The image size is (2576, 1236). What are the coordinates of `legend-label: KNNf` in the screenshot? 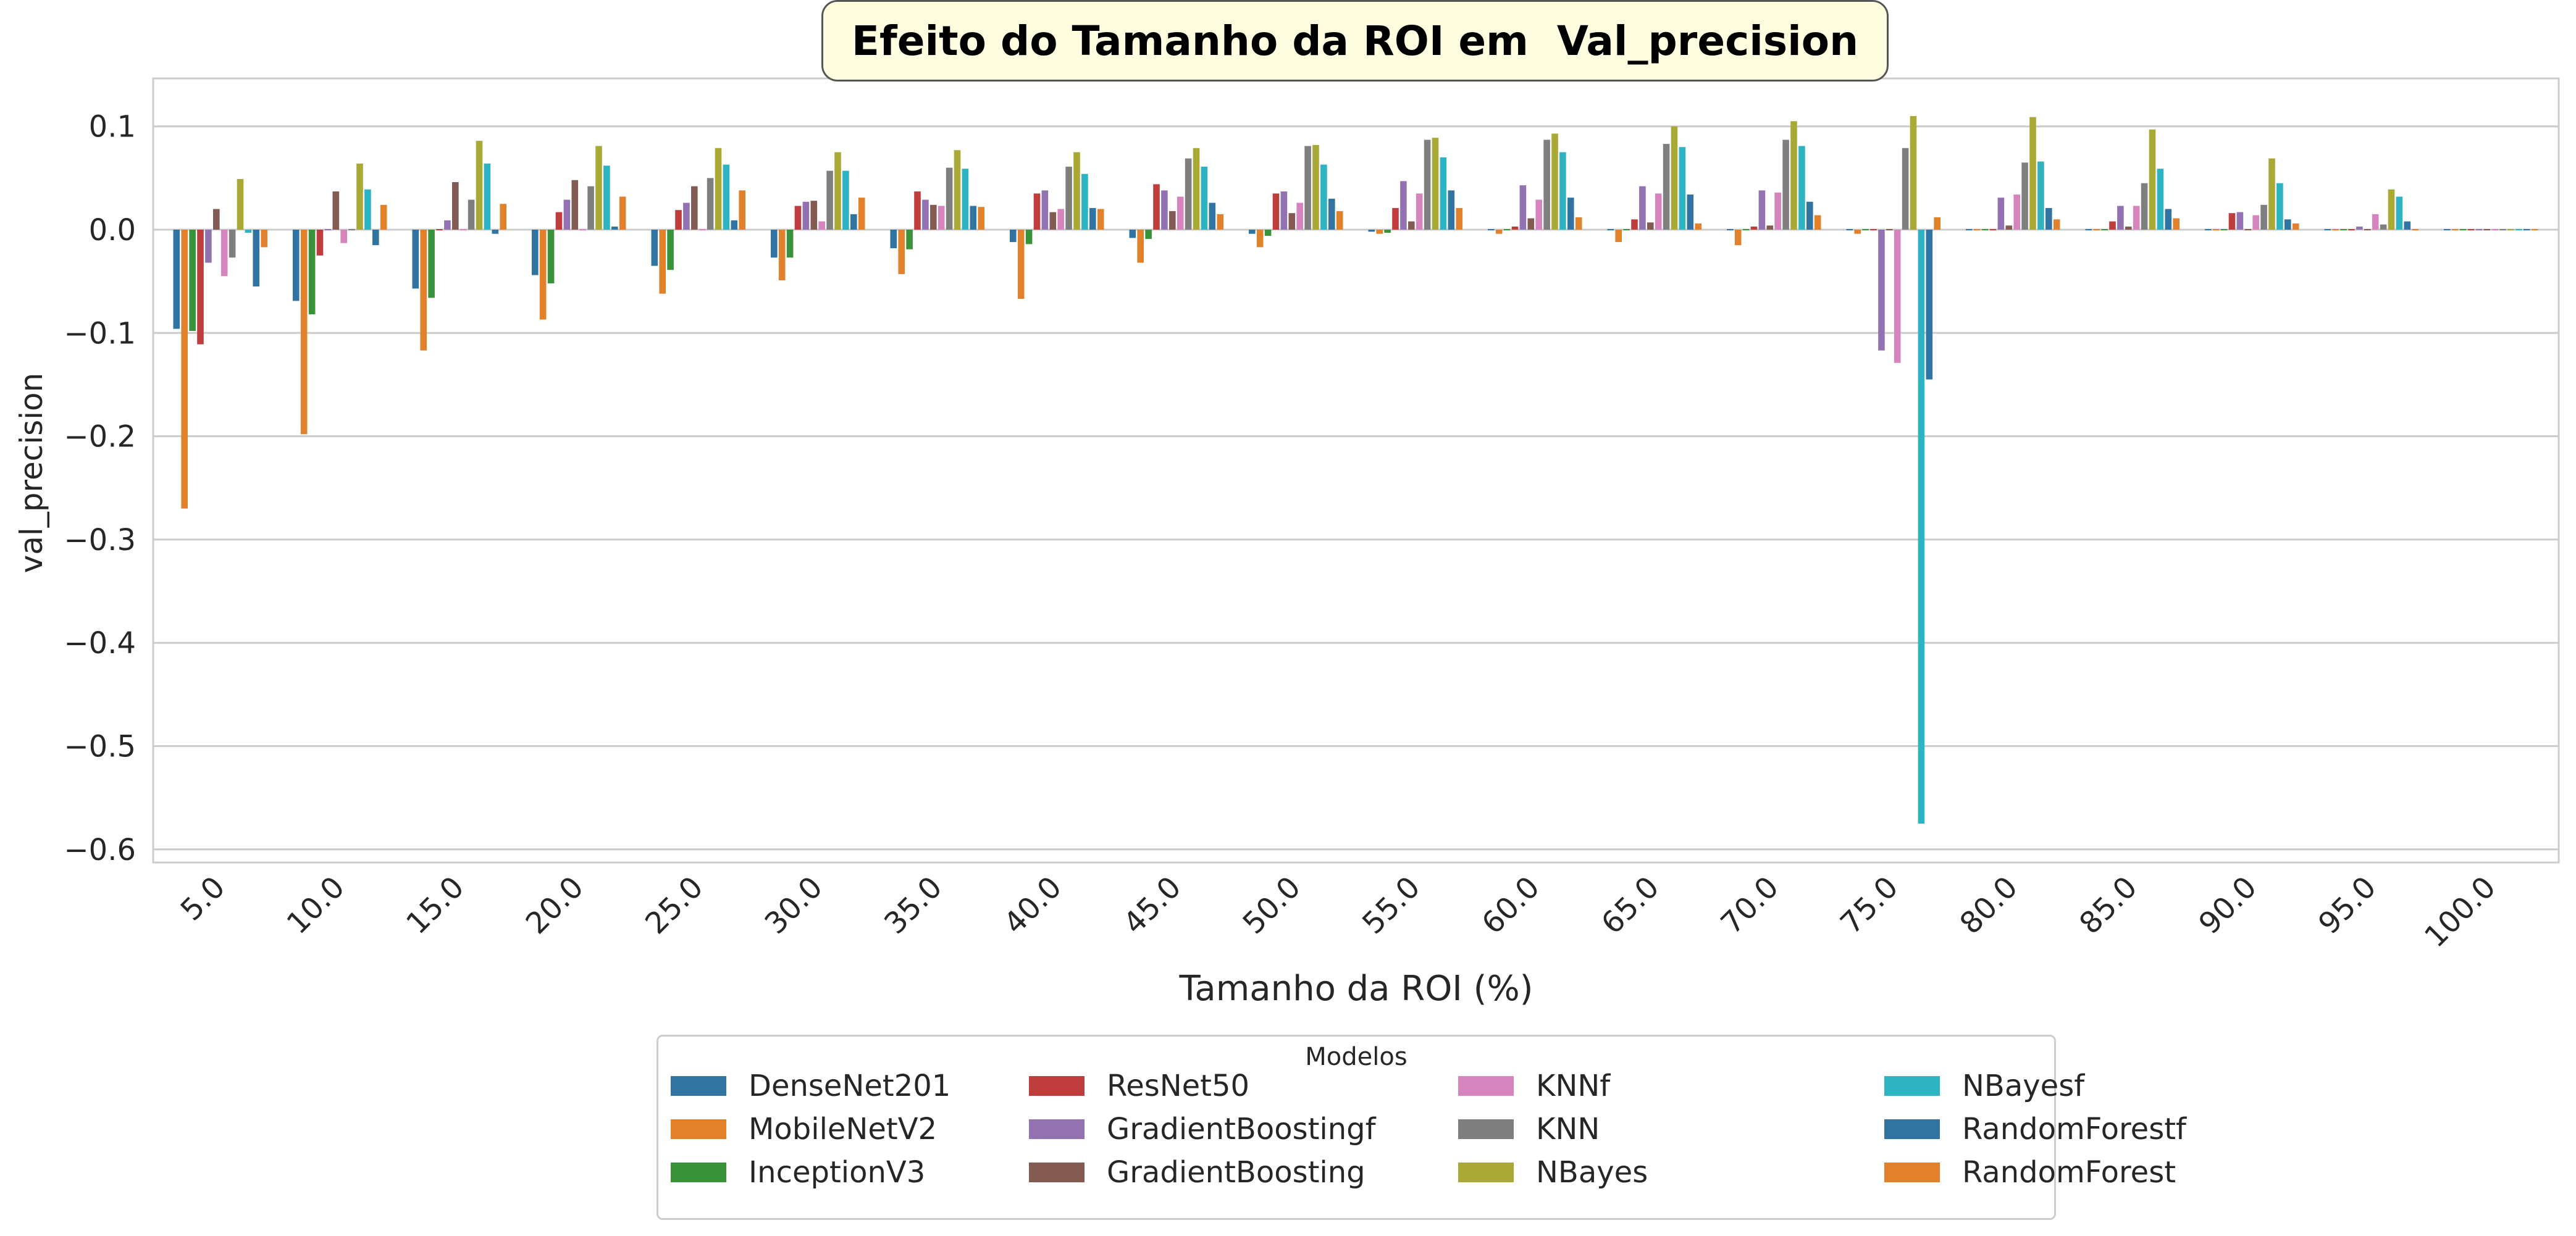 It's located at (1573, 1086).